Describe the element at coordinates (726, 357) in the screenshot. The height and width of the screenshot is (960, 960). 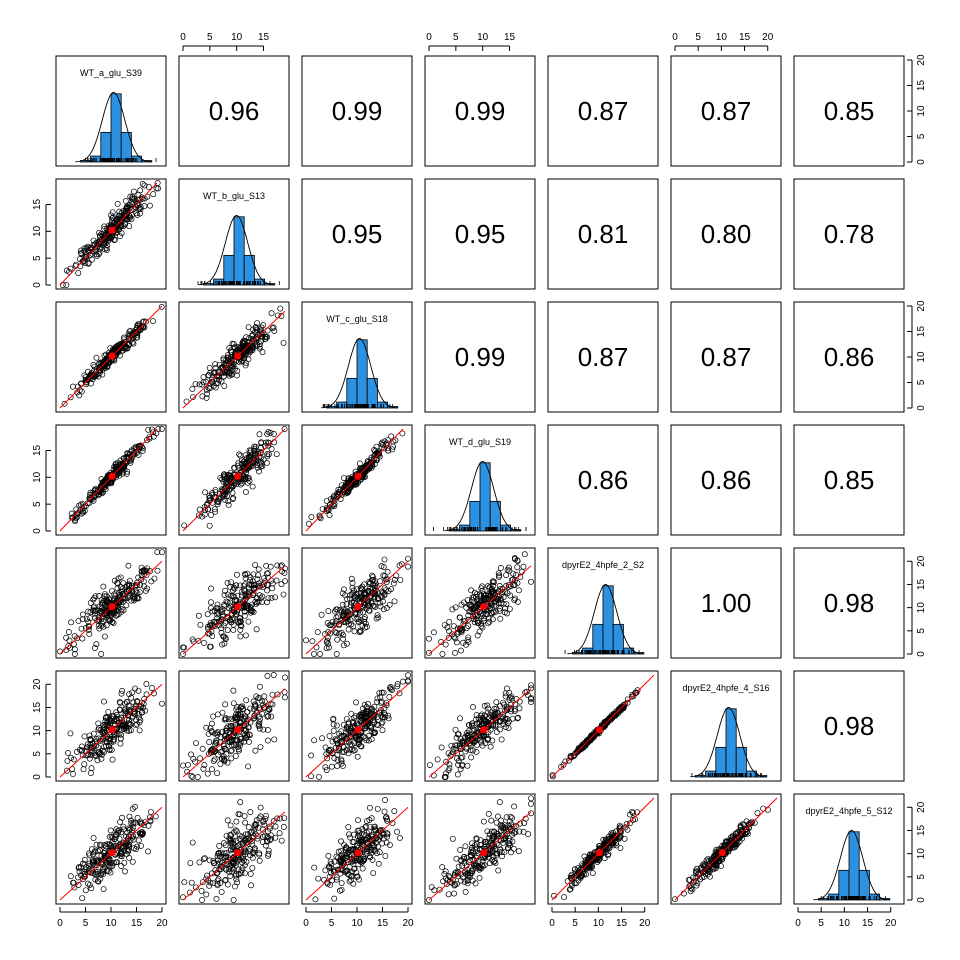
I see `correlation-value: 0.87` at that location.